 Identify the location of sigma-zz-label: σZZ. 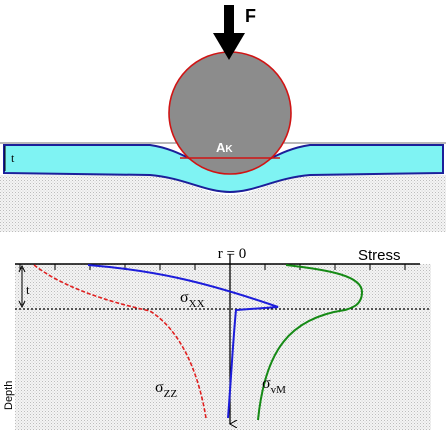
(166, 389).